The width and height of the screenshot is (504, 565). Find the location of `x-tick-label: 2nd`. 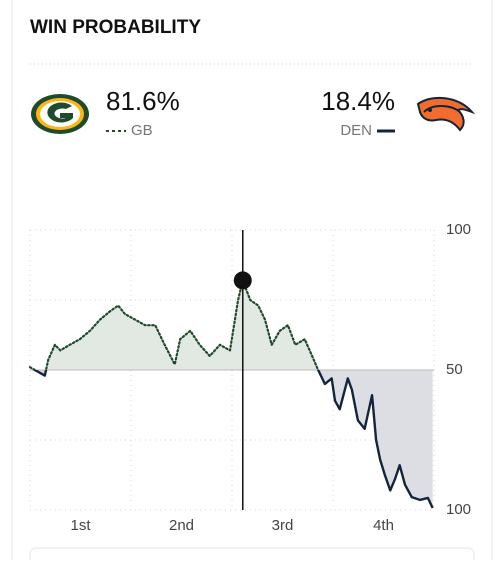

x-tick-label: 2nd is located at coordinates (181, 525).